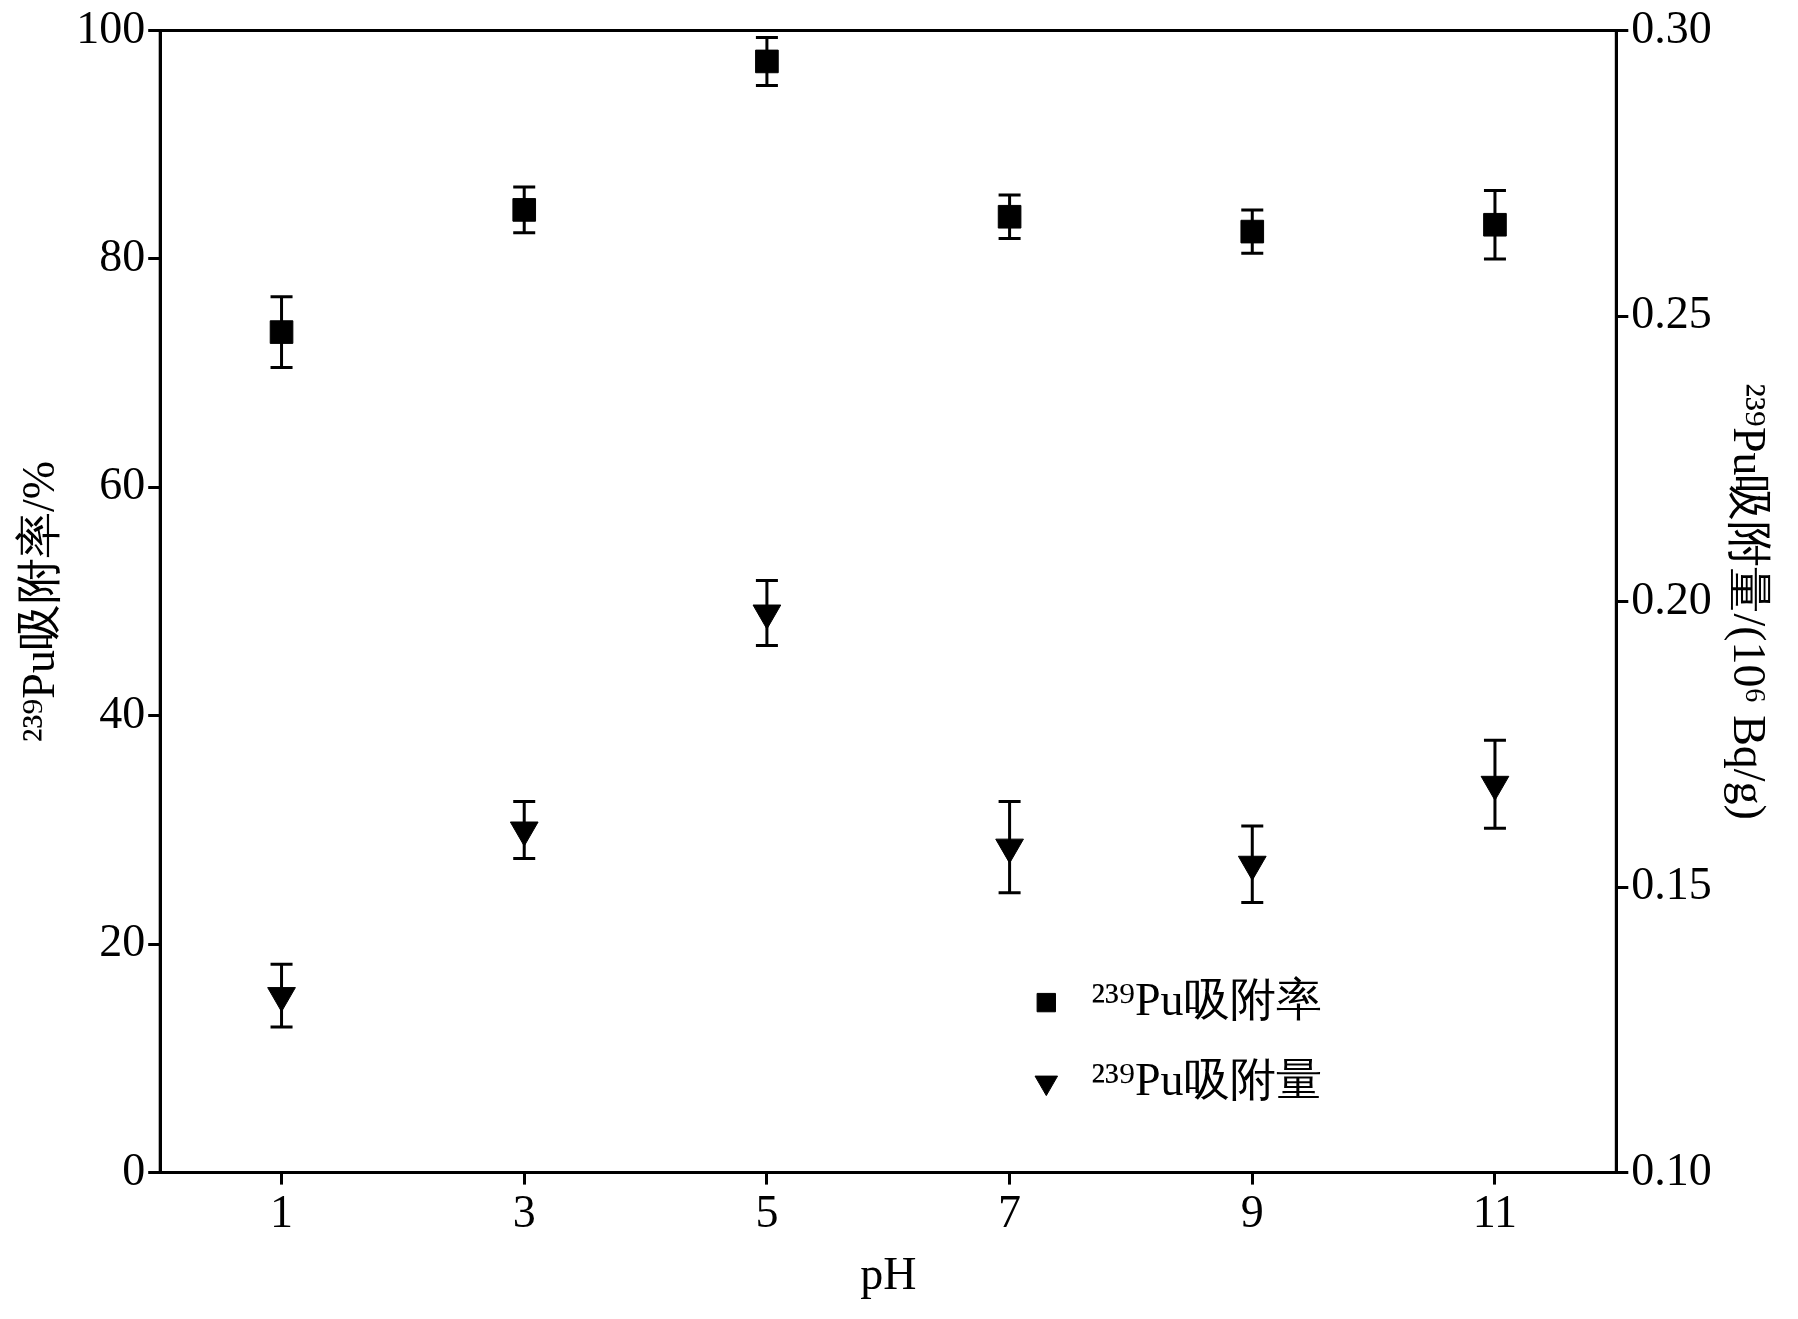  Describe the element at coordinates (122, 484) in the screenshot. I see `y-tick-label: 60` at that location.